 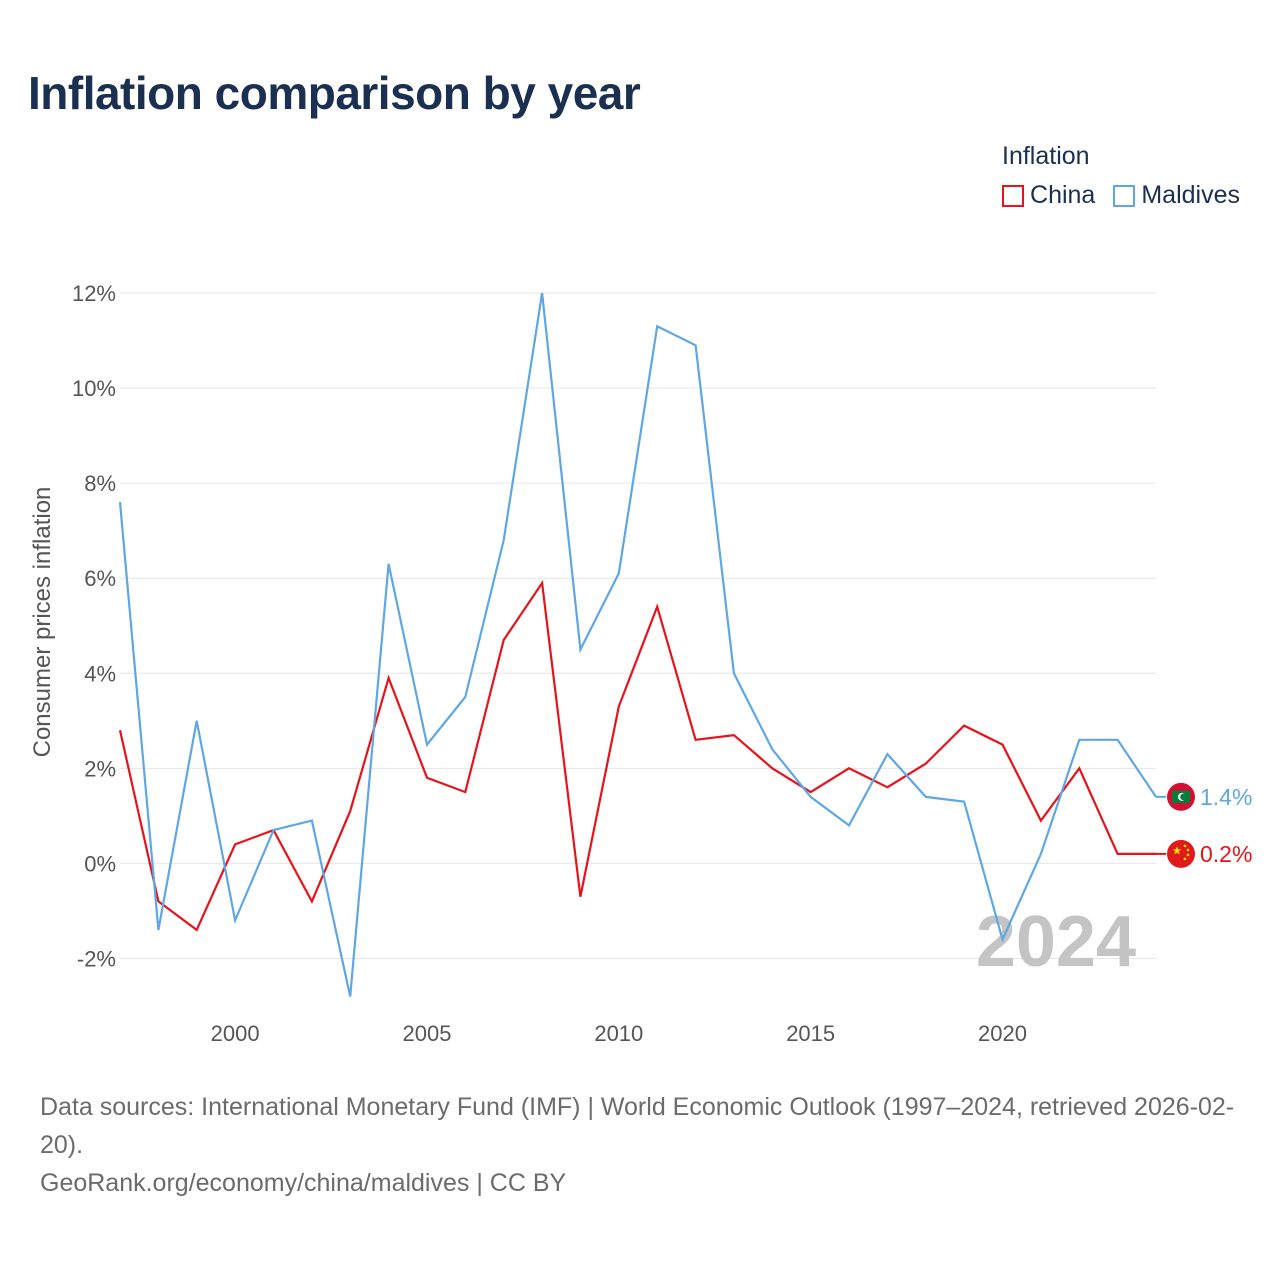 I want to click on legend-item-china: China, so click(x=1048, y=195).